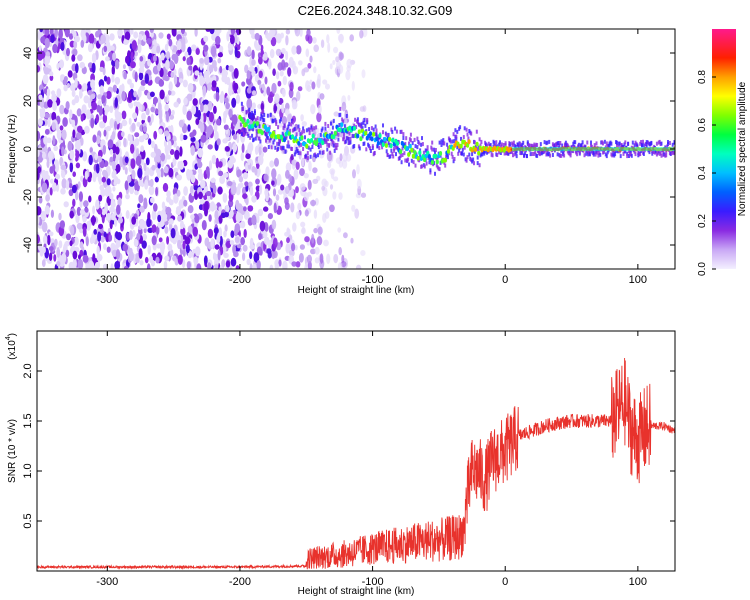 This screenshot has height=600, width=750. What do you see at coordinates (373, 582) in the screenshot?
I see `tick-label: -100` at bounding box center [373, 582].